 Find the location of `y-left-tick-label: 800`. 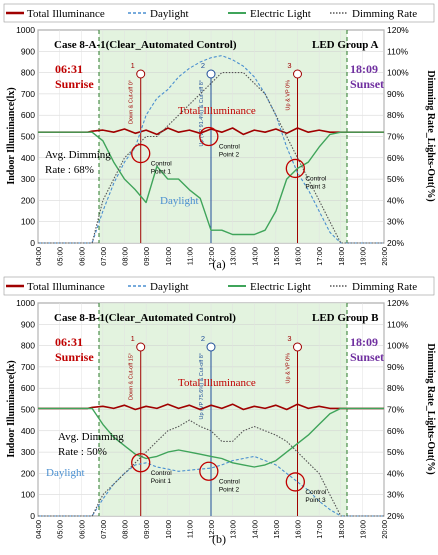

y-left-tick-label: 800 is located at coordinates (28, 346).